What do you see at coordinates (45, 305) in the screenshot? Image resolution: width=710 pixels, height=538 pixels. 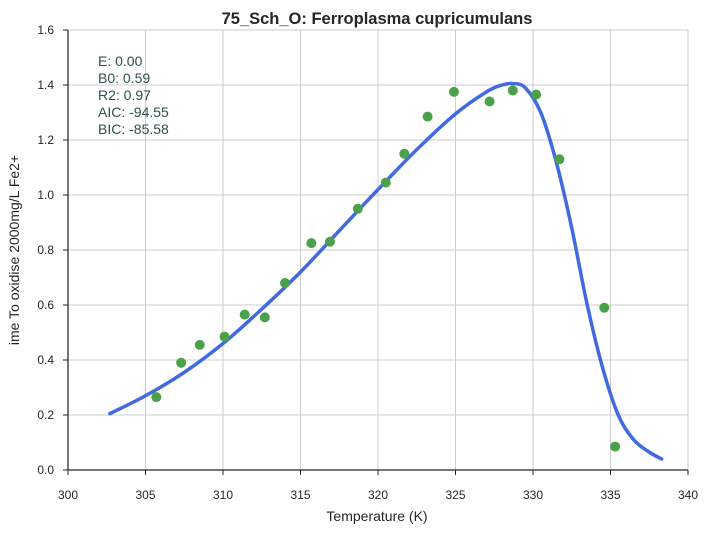 I see `y-tick-label: 0.6` at bounding box center [45, 305].